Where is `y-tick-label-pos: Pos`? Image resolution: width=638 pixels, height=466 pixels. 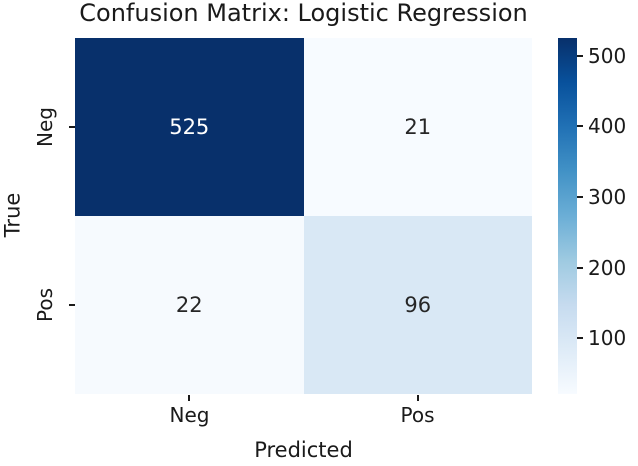 y-tick-label-pos: Pos is located at coordinates (45, 305).